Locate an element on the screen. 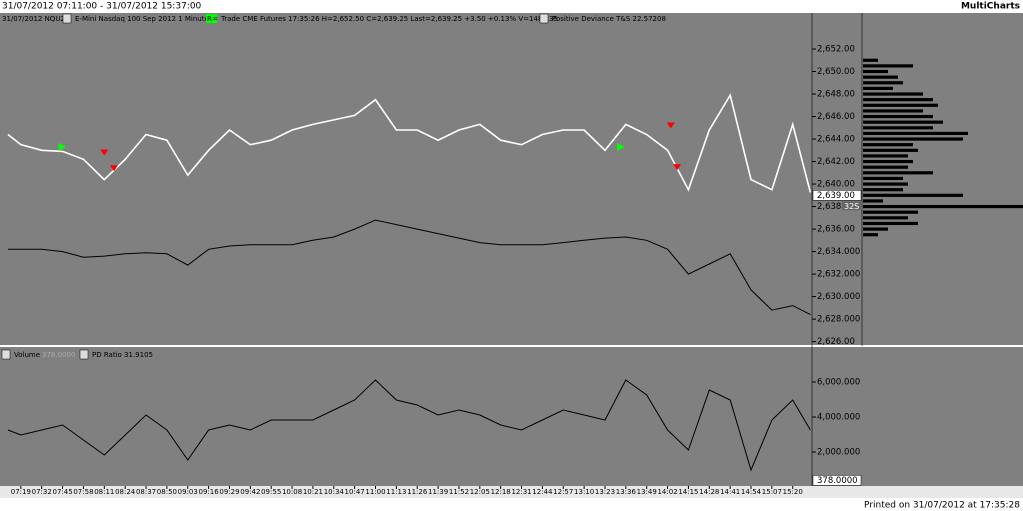 Image resolution: width=1023 pixels, height=511 pixels. last-label: 2,639.00 is located at coordinates (836, 196).